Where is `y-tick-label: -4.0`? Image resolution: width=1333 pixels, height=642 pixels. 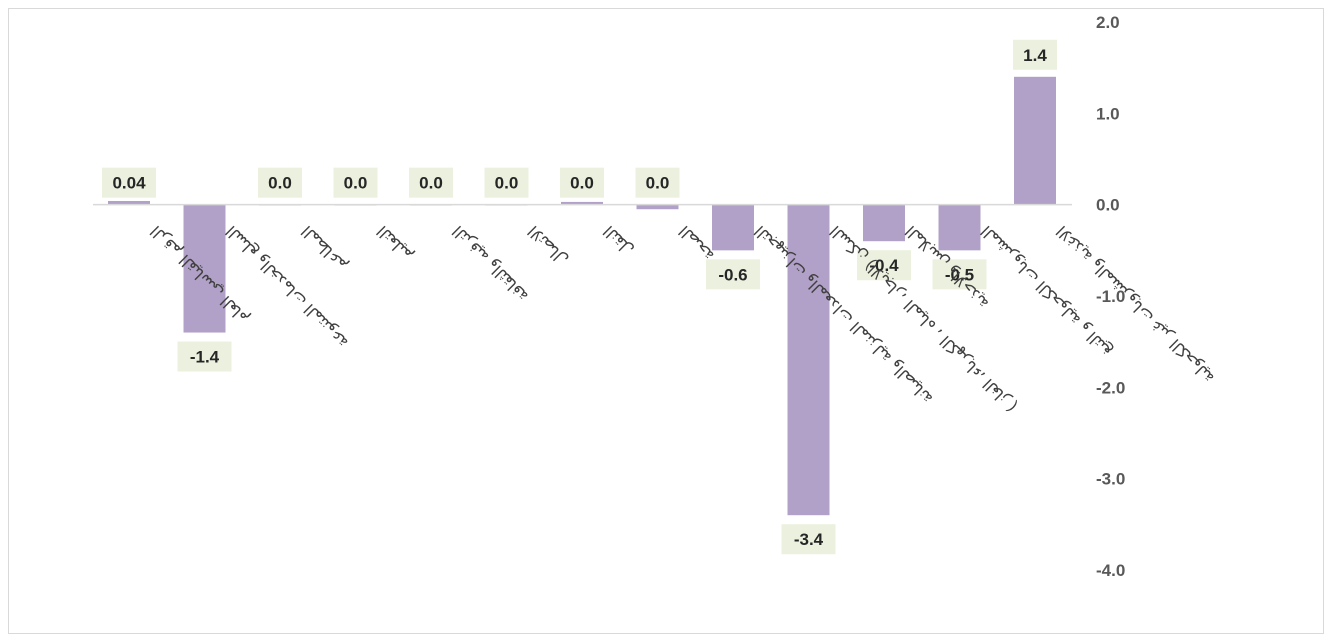 y-tick-label: -4.0 is located at coordinates (1110, 570).